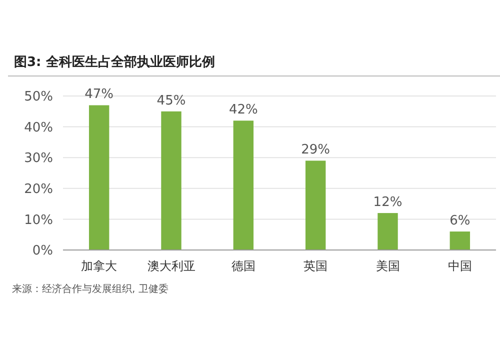  Describe the element at coordinates (387, 202) in the screenshot. I see `data-label: 12%` at that location.